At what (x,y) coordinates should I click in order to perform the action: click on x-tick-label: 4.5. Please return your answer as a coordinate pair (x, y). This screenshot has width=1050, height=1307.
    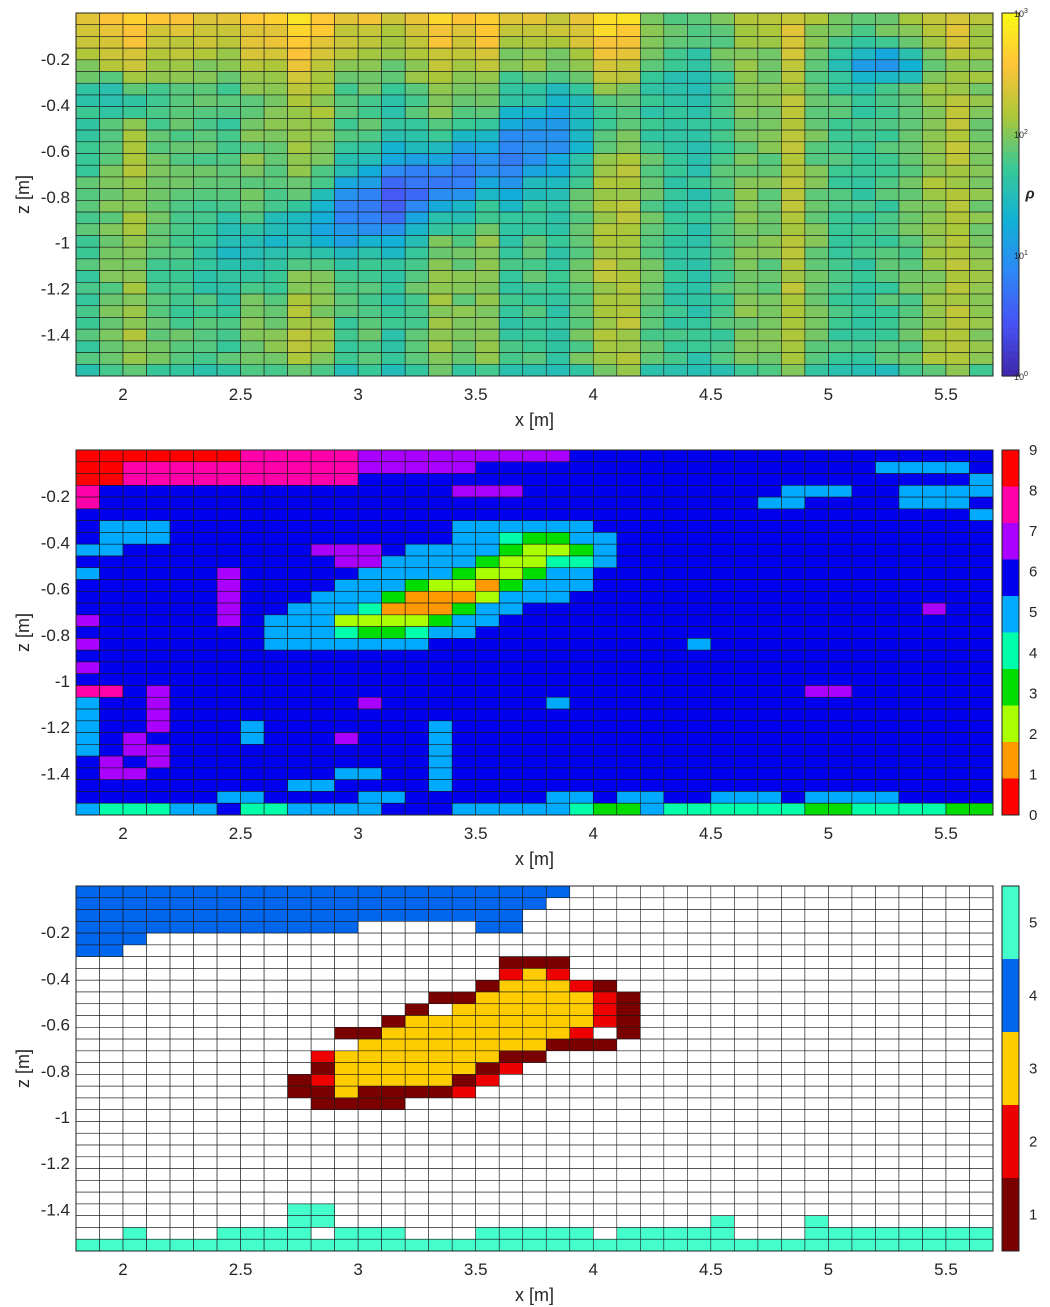
    Looking at the image, I should click on (711, 394).